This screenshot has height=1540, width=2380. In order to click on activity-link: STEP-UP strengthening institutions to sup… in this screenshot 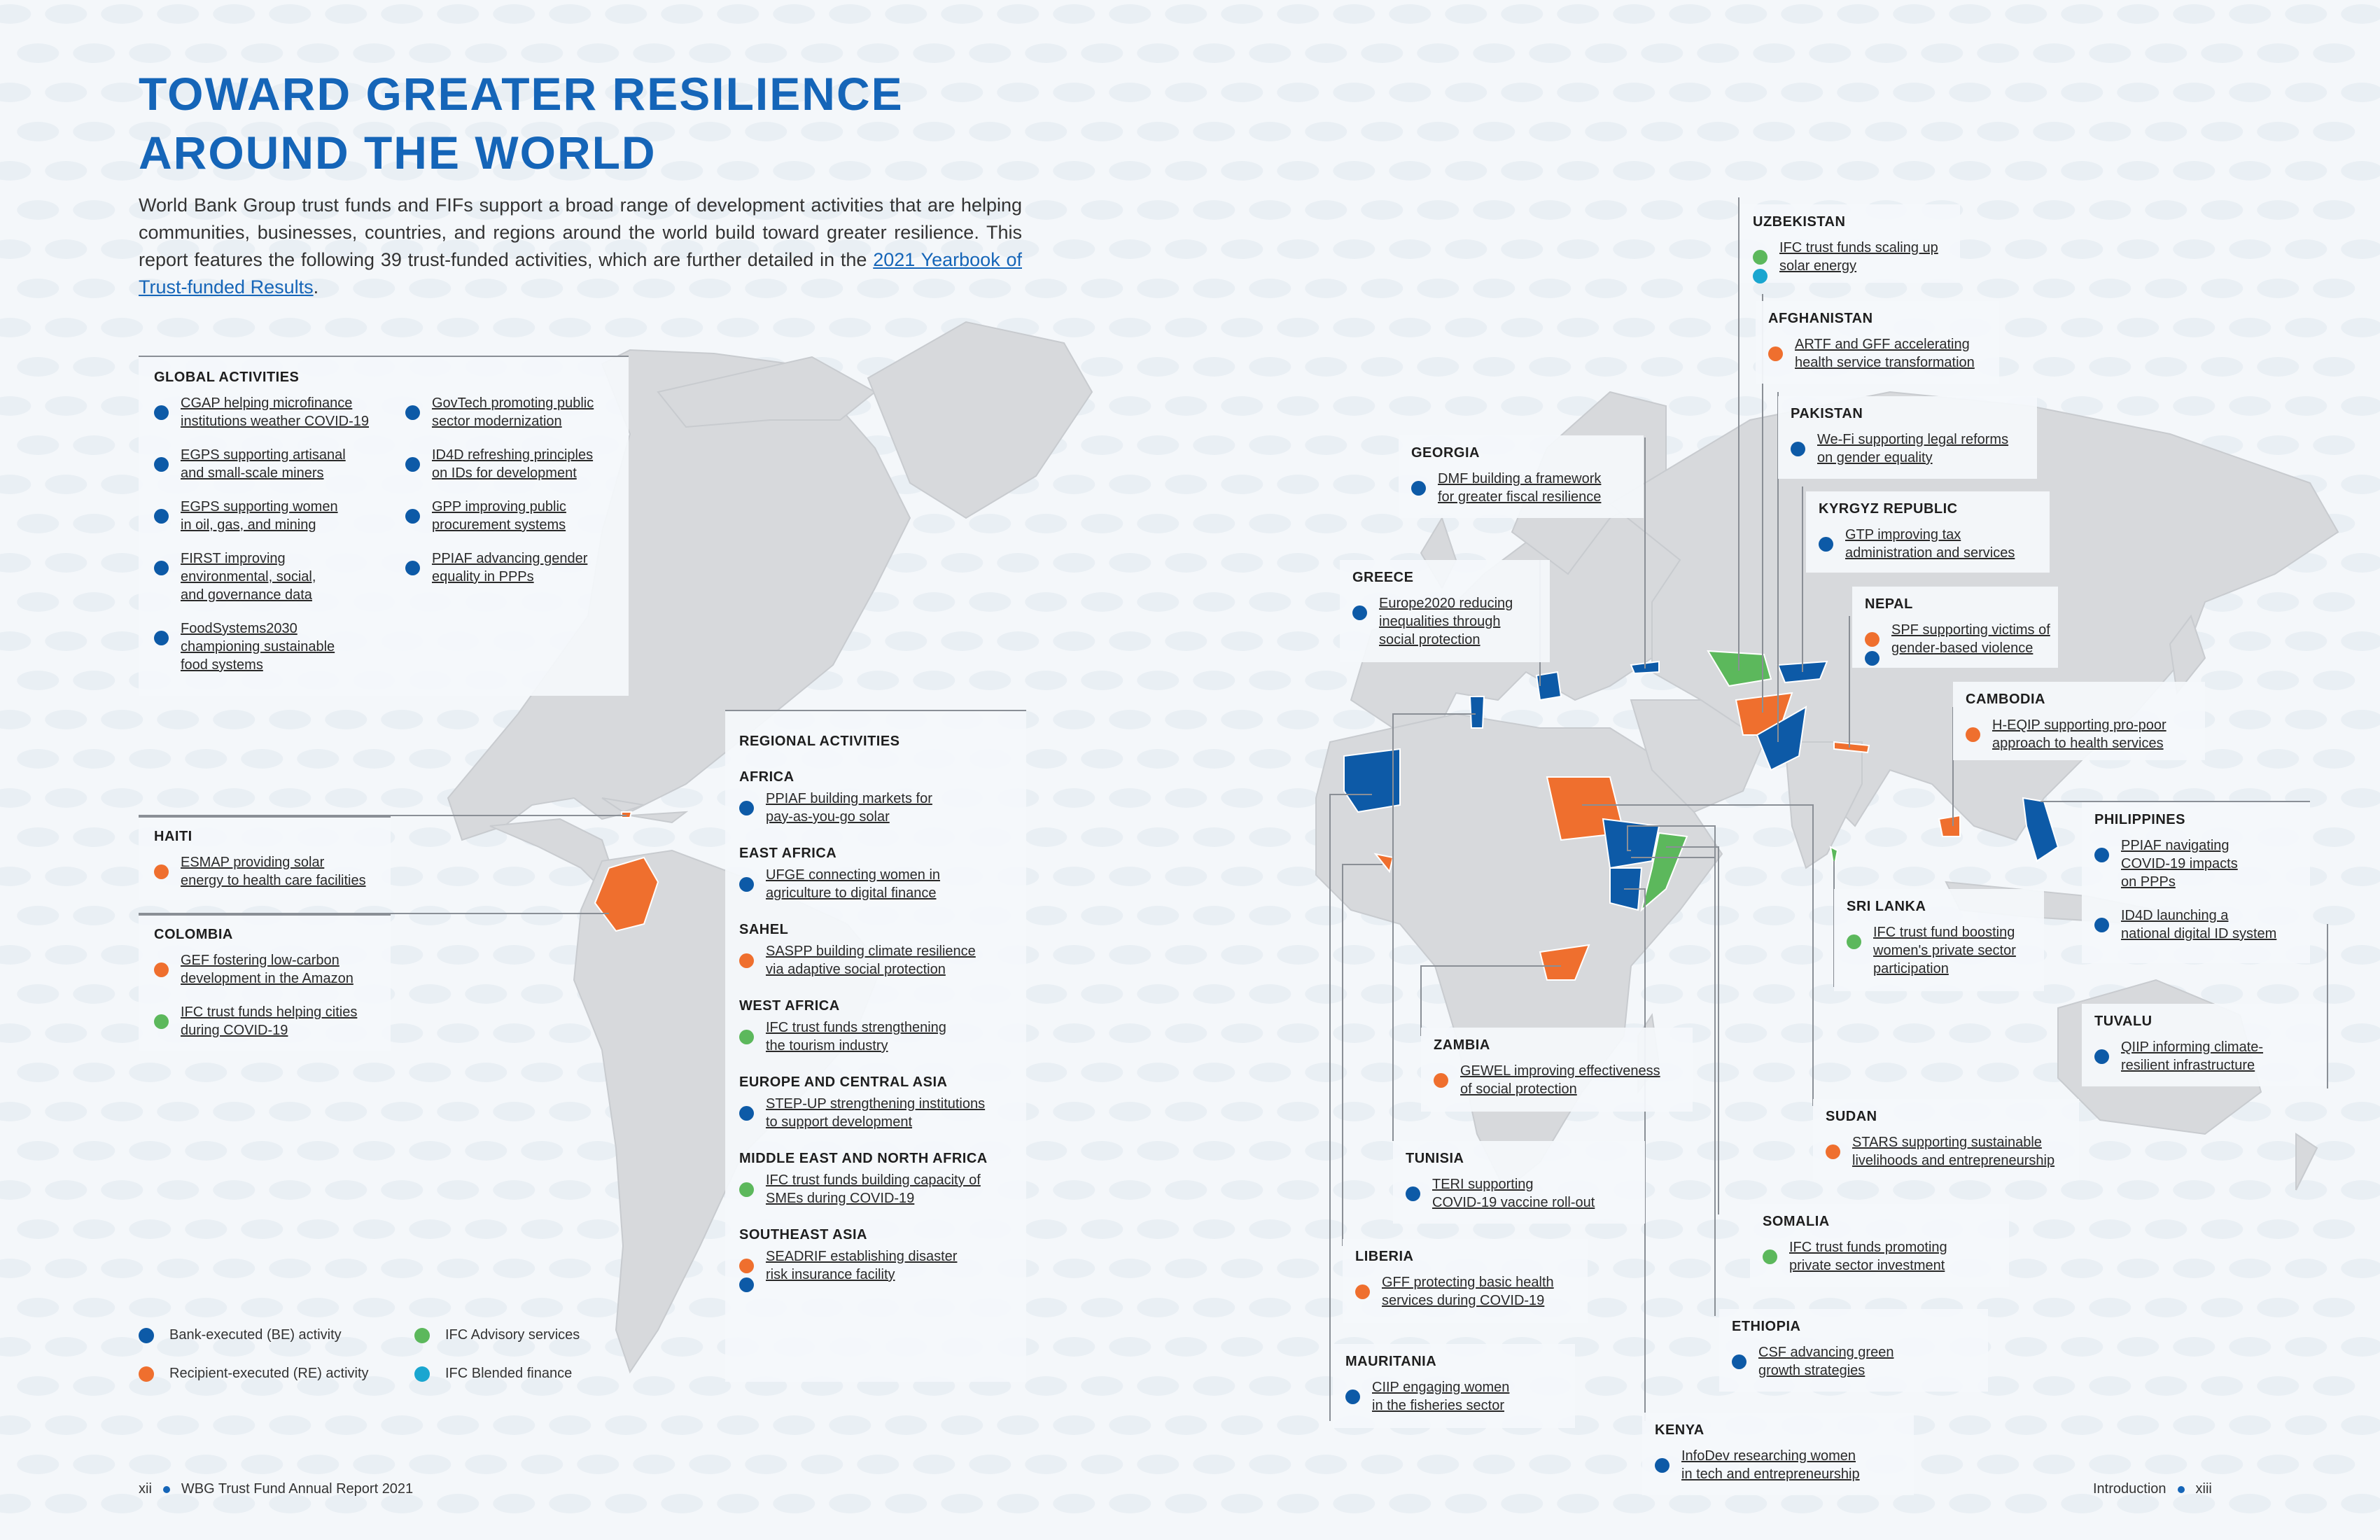, I will do `click(896, 1113)`.